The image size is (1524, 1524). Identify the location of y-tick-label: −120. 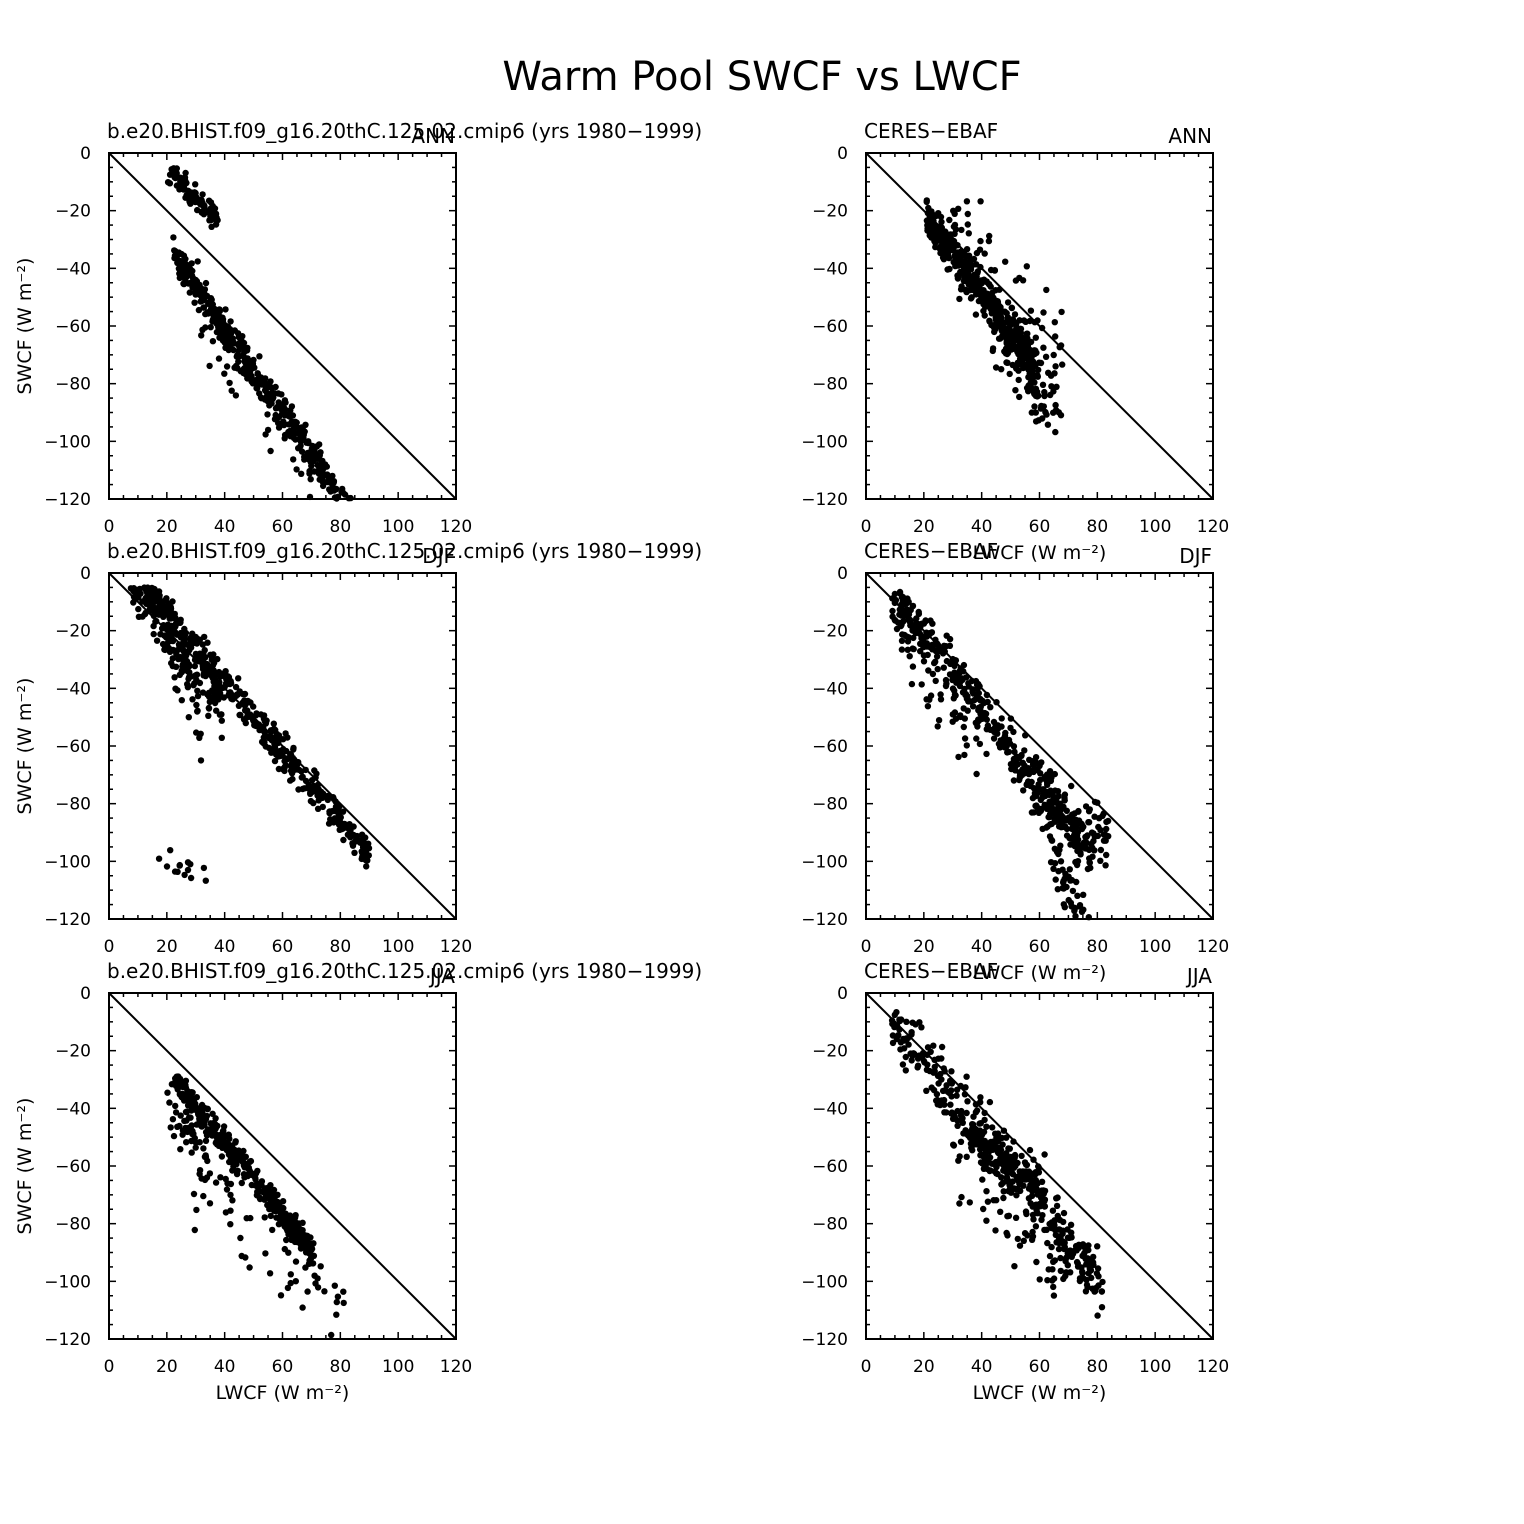
(67, 920).